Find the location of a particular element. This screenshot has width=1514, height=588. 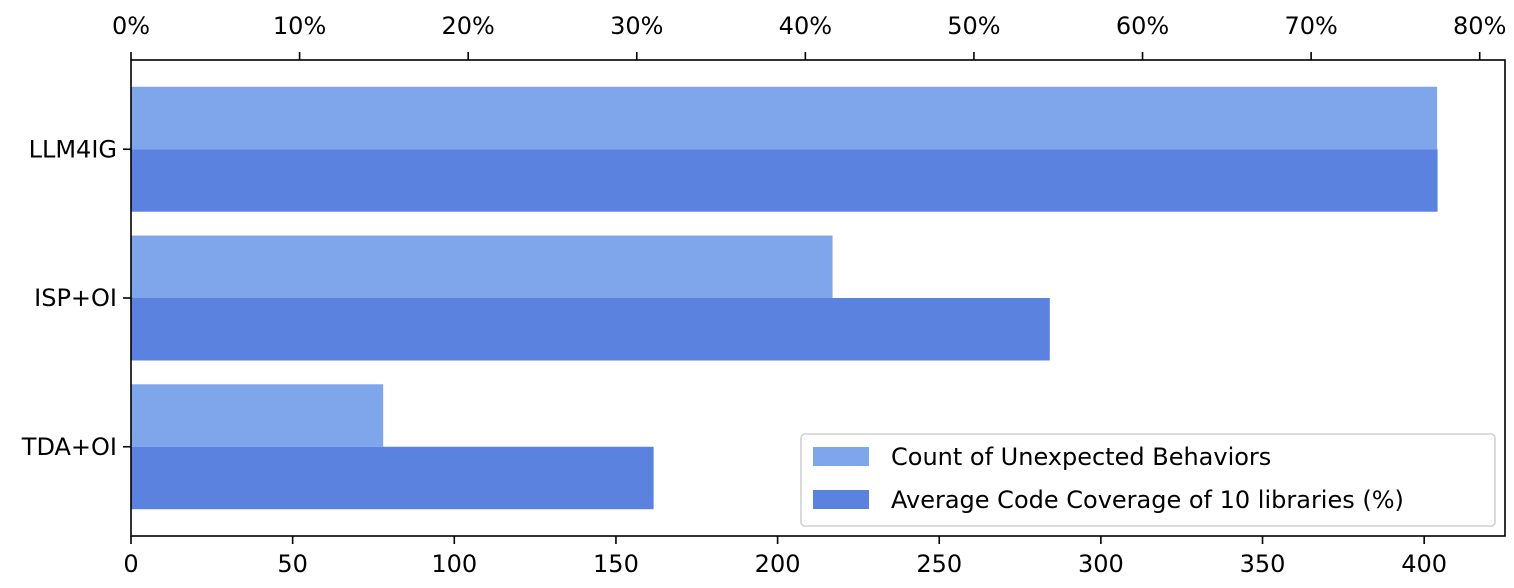

bar-unexpected-behaviors-tda-oi is located at coordinates (257, 415).